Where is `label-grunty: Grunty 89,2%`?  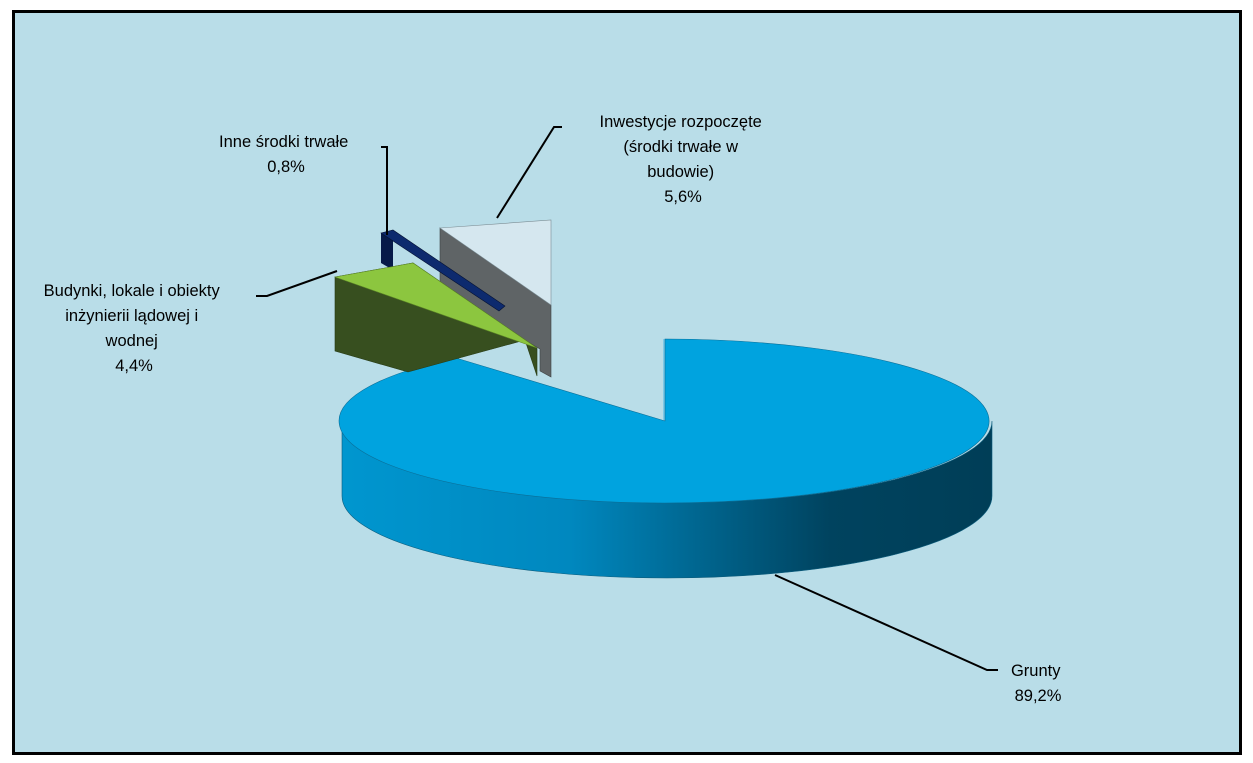 label-grunty: Grunty 89,2% is located at coordinates (1038, 683).